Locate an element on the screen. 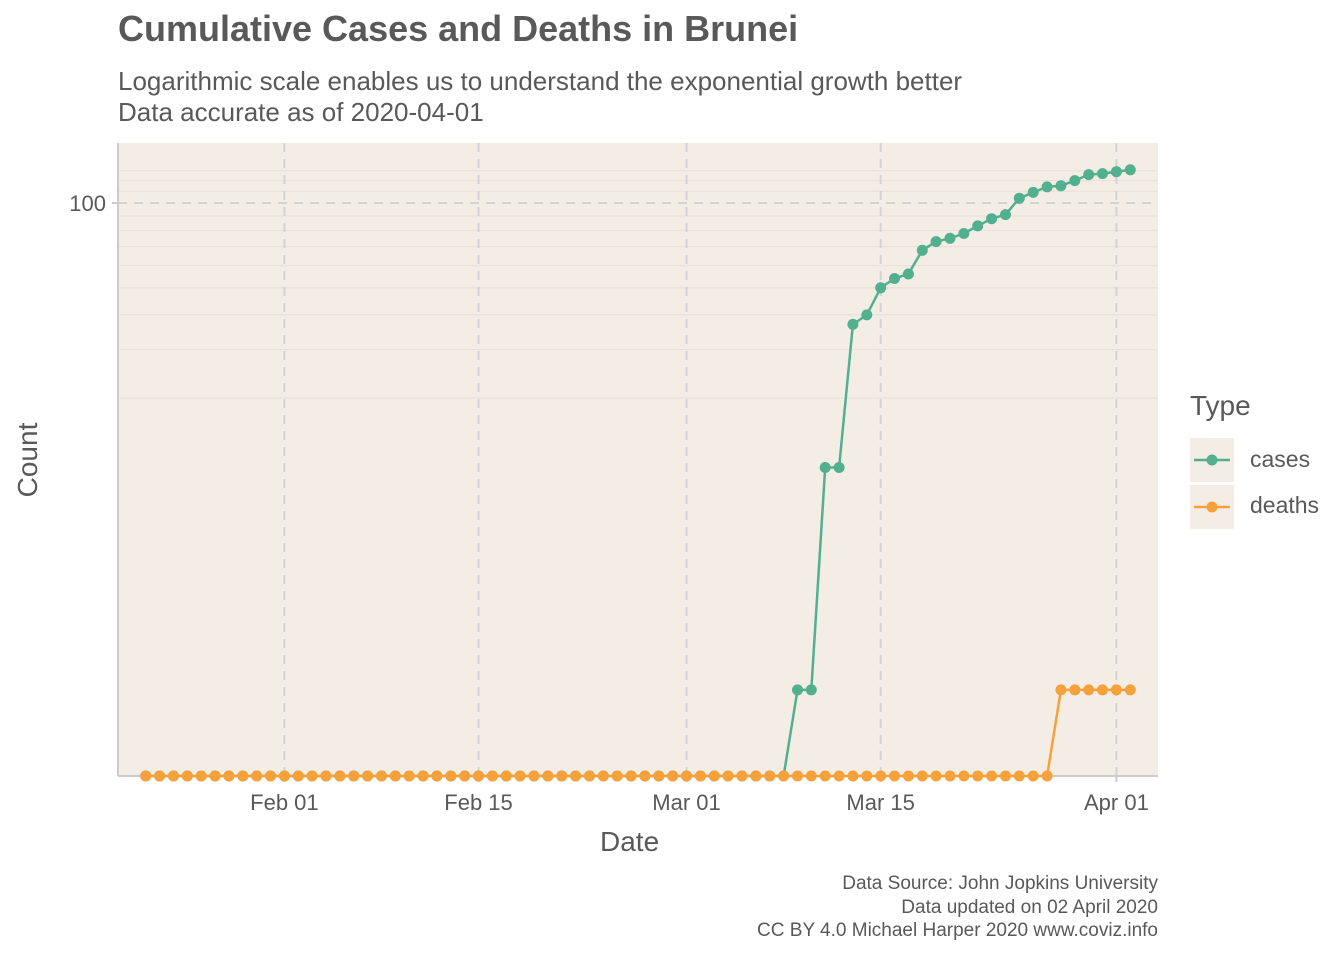  x-tick-label: Feb 01 is located at coordinates (284, 802).